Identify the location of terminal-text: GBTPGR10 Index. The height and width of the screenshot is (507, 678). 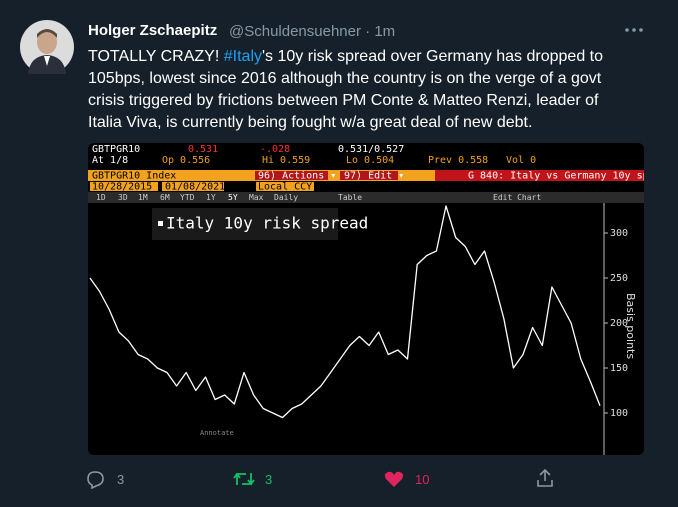
(134, 176).